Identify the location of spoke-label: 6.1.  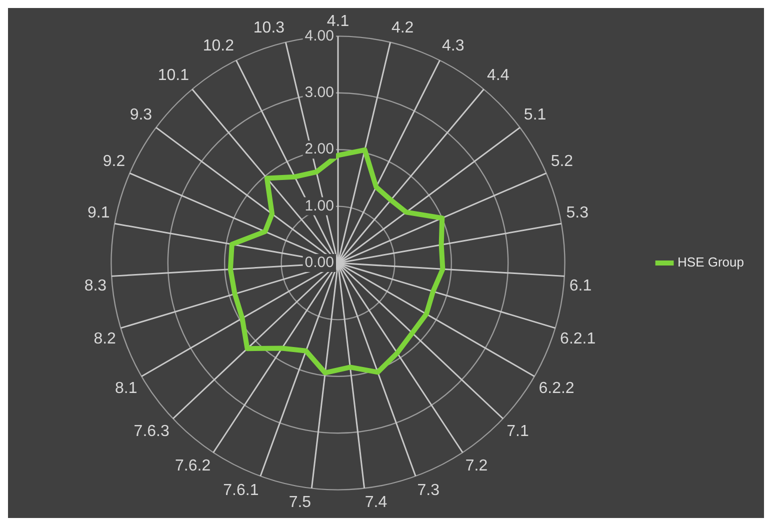
(580, 285).